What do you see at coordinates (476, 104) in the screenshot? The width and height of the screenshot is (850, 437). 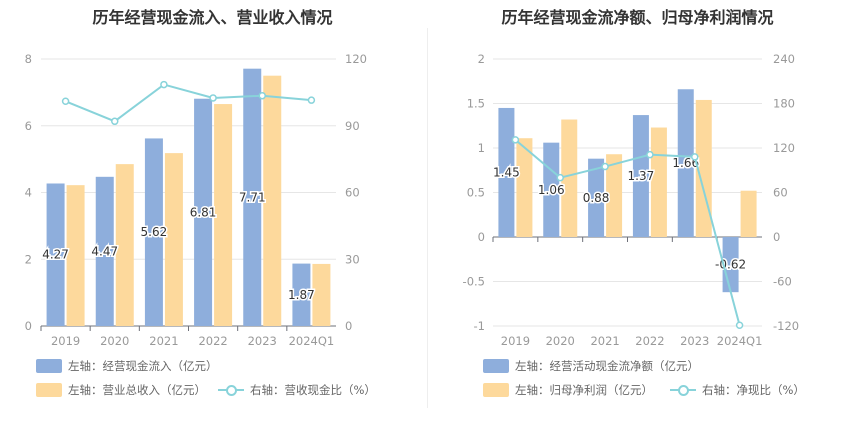 I see `left-axis-tick-label: 1.5` at bounding box center [476, 104].